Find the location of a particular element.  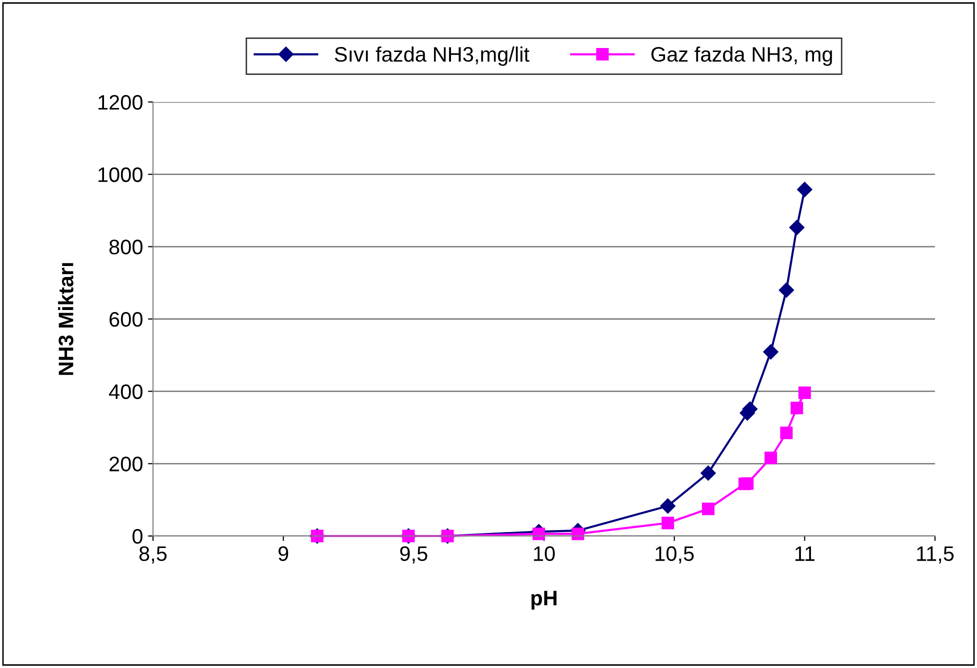

x-tick-label: 10 is located at coordinates (544, 554).